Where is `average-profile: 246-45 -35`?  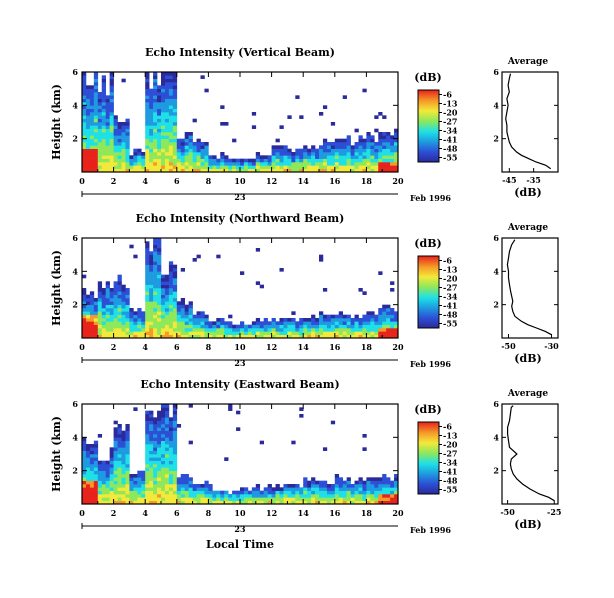
average-profile: 246-45 -35 is located at coordinates (526, 126).